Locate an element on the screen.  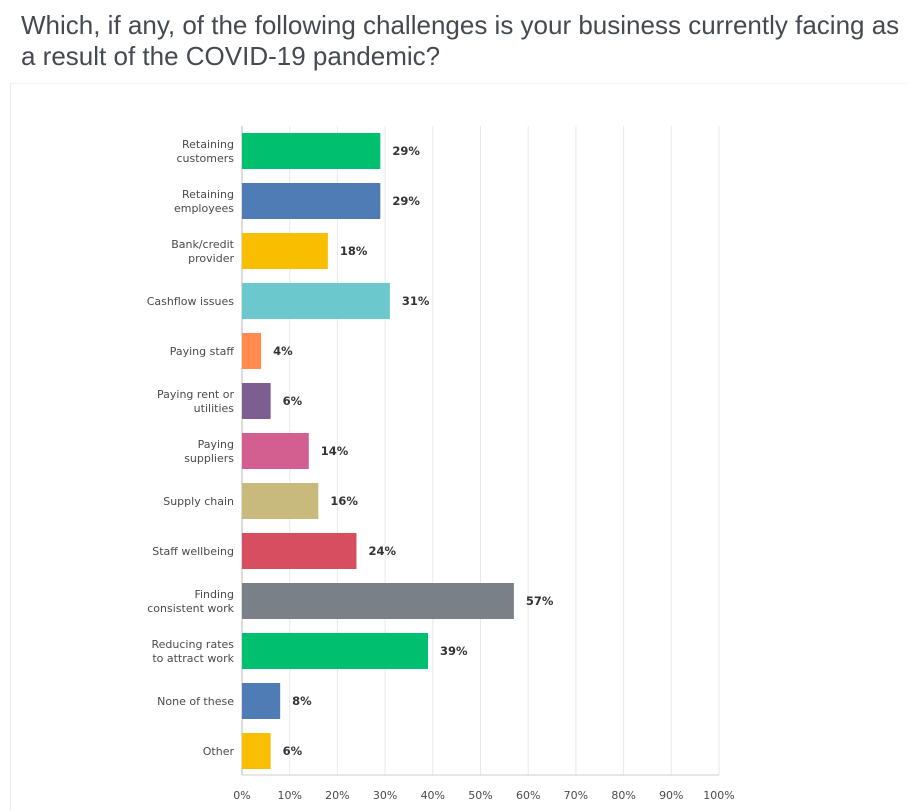
category-label: Paying rent or is located at coordinates (195, 394).